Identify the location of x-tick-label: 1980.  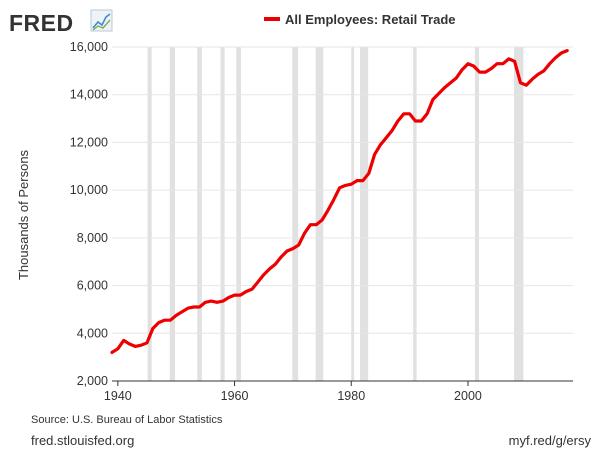
(351, 396).